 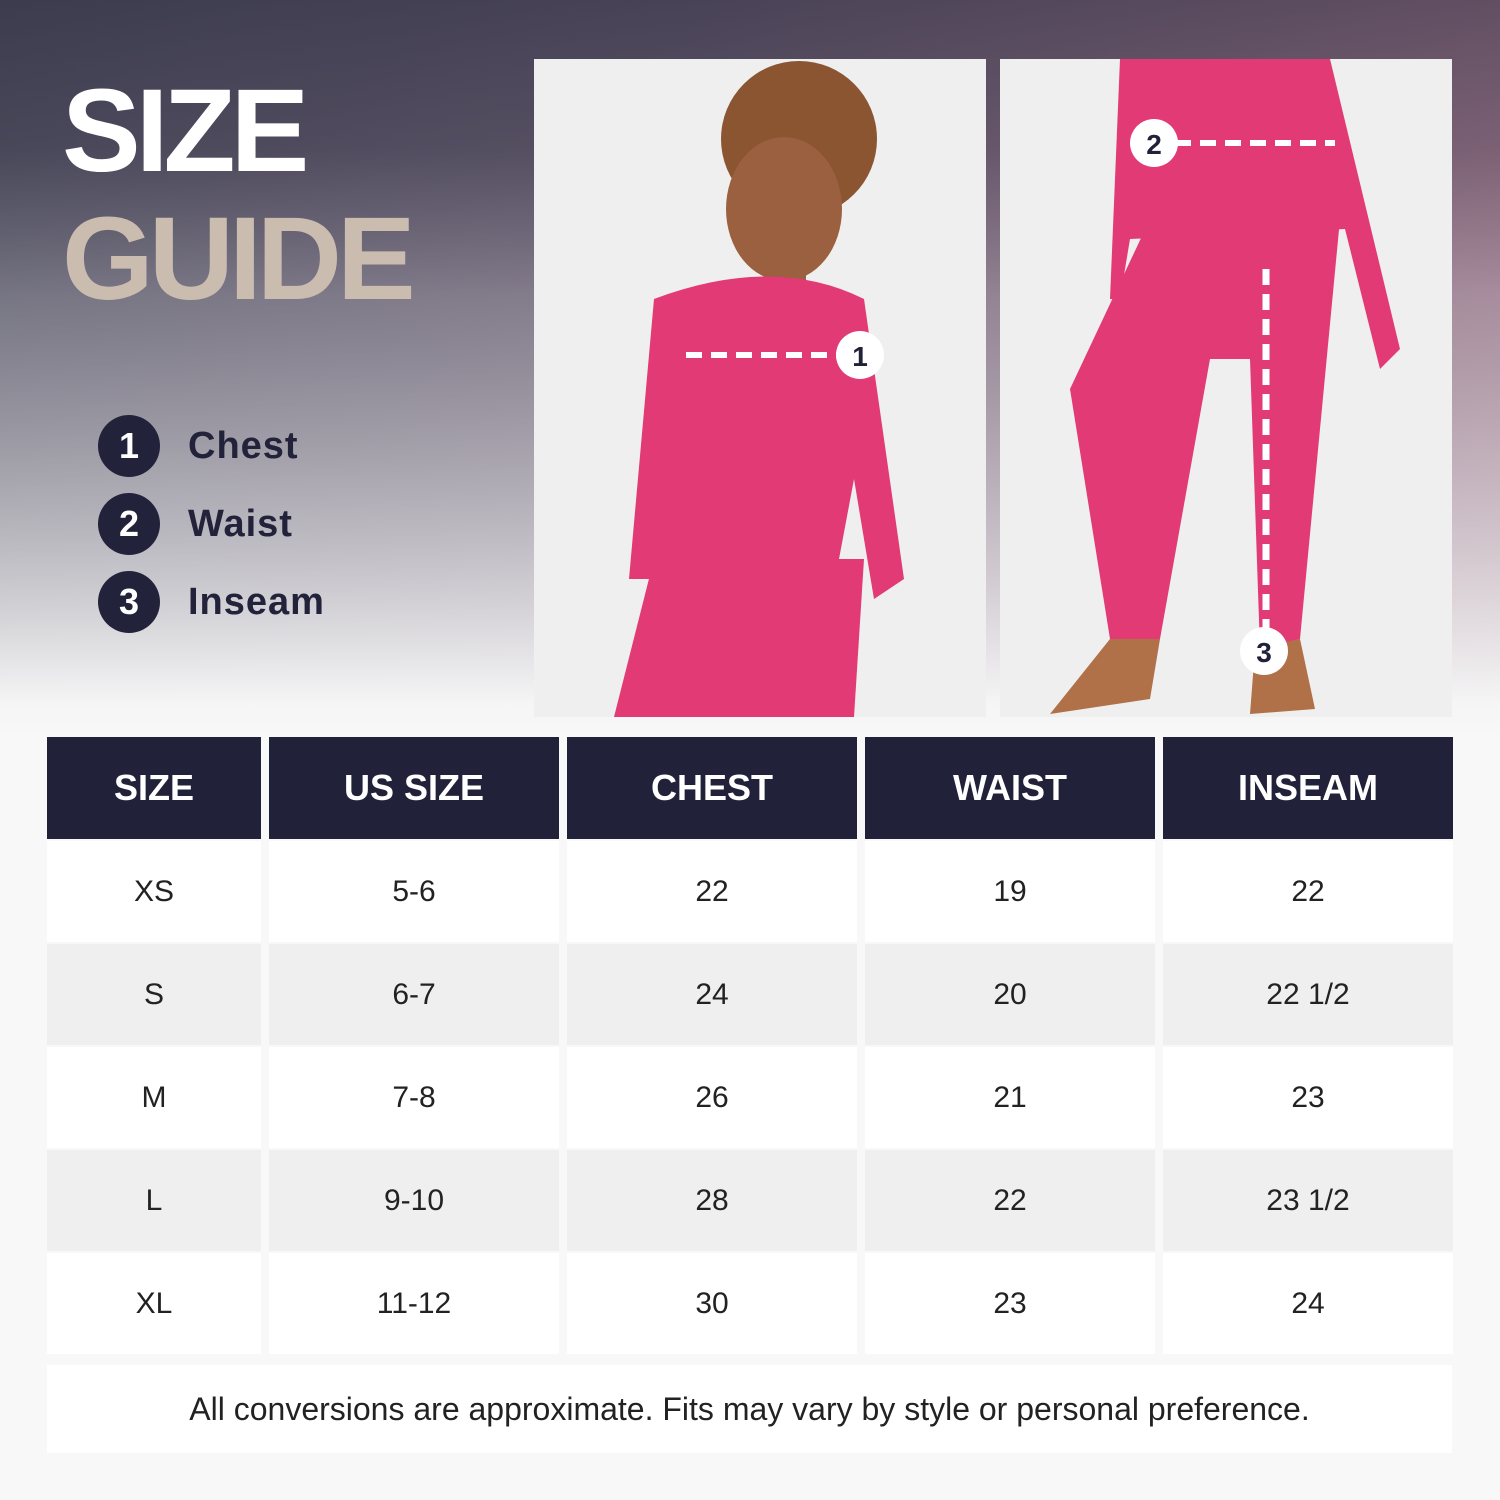 What do you see at coordinates (129, 602) in the screenshot?
I see `number-badge: 3` at bounding box center [129, 602].